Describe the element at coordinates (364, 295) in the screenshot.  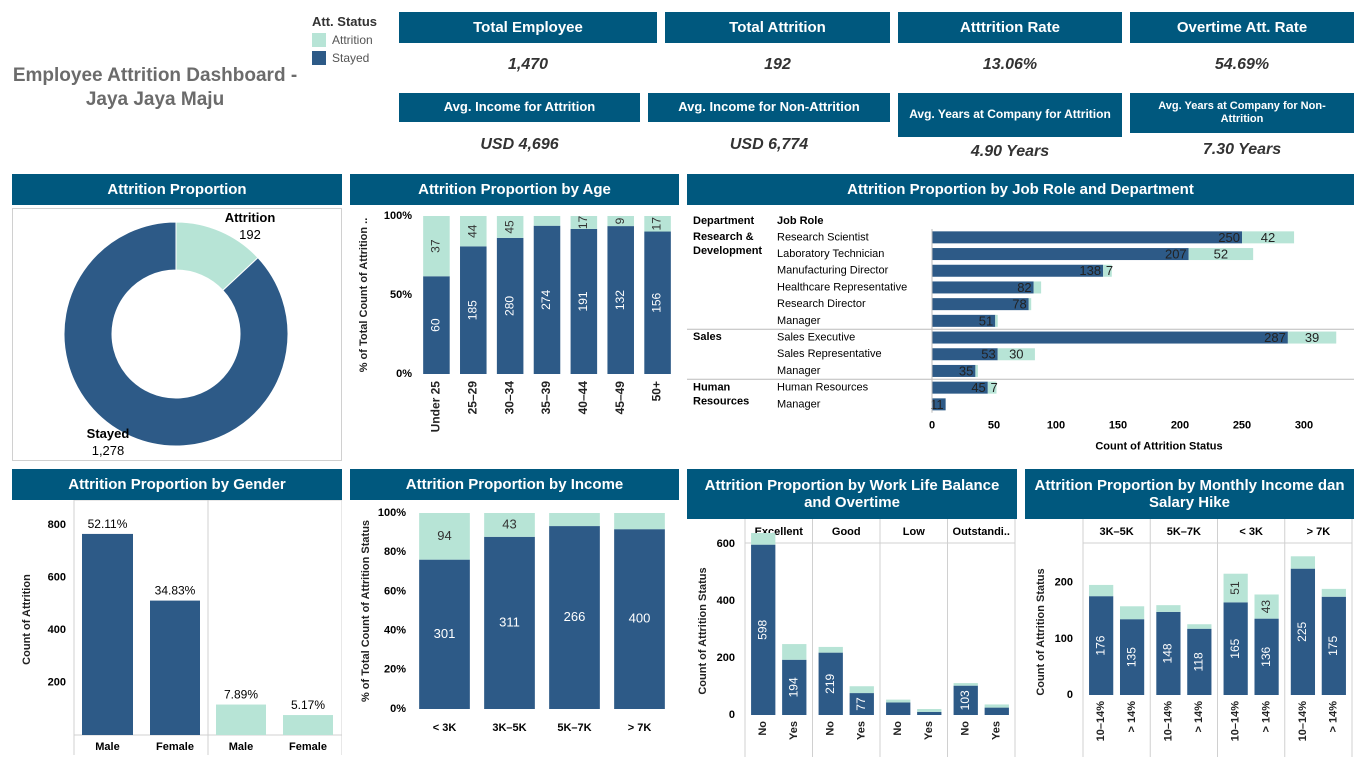
I see `y-axis-label: % of Total Count of Attrition ..` at that location.